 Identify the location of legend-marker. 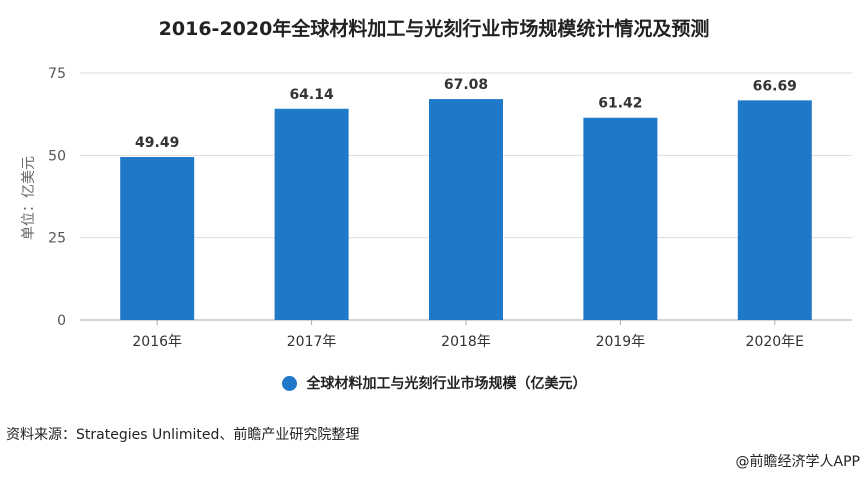
(289, 383).